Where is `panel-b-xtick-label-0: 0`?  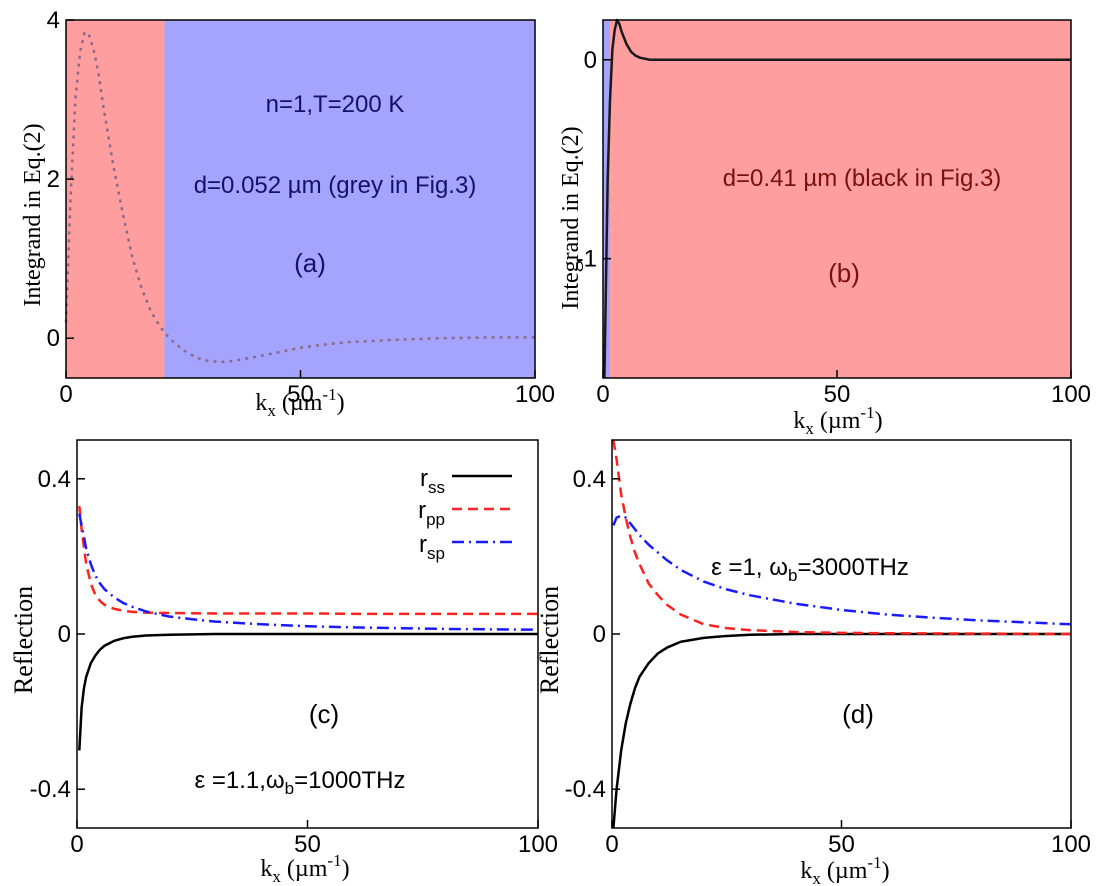 panel-b-xtick-label-0: 0 is located at coordinates (602, 394).